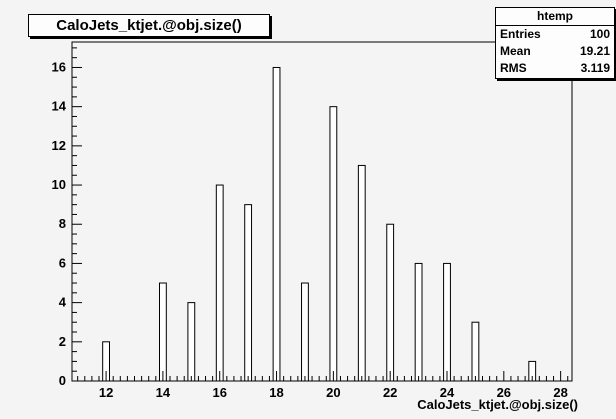  I want to click on chart-title: CaloJets_ktjet.@obj.size(), so click(149, 25).